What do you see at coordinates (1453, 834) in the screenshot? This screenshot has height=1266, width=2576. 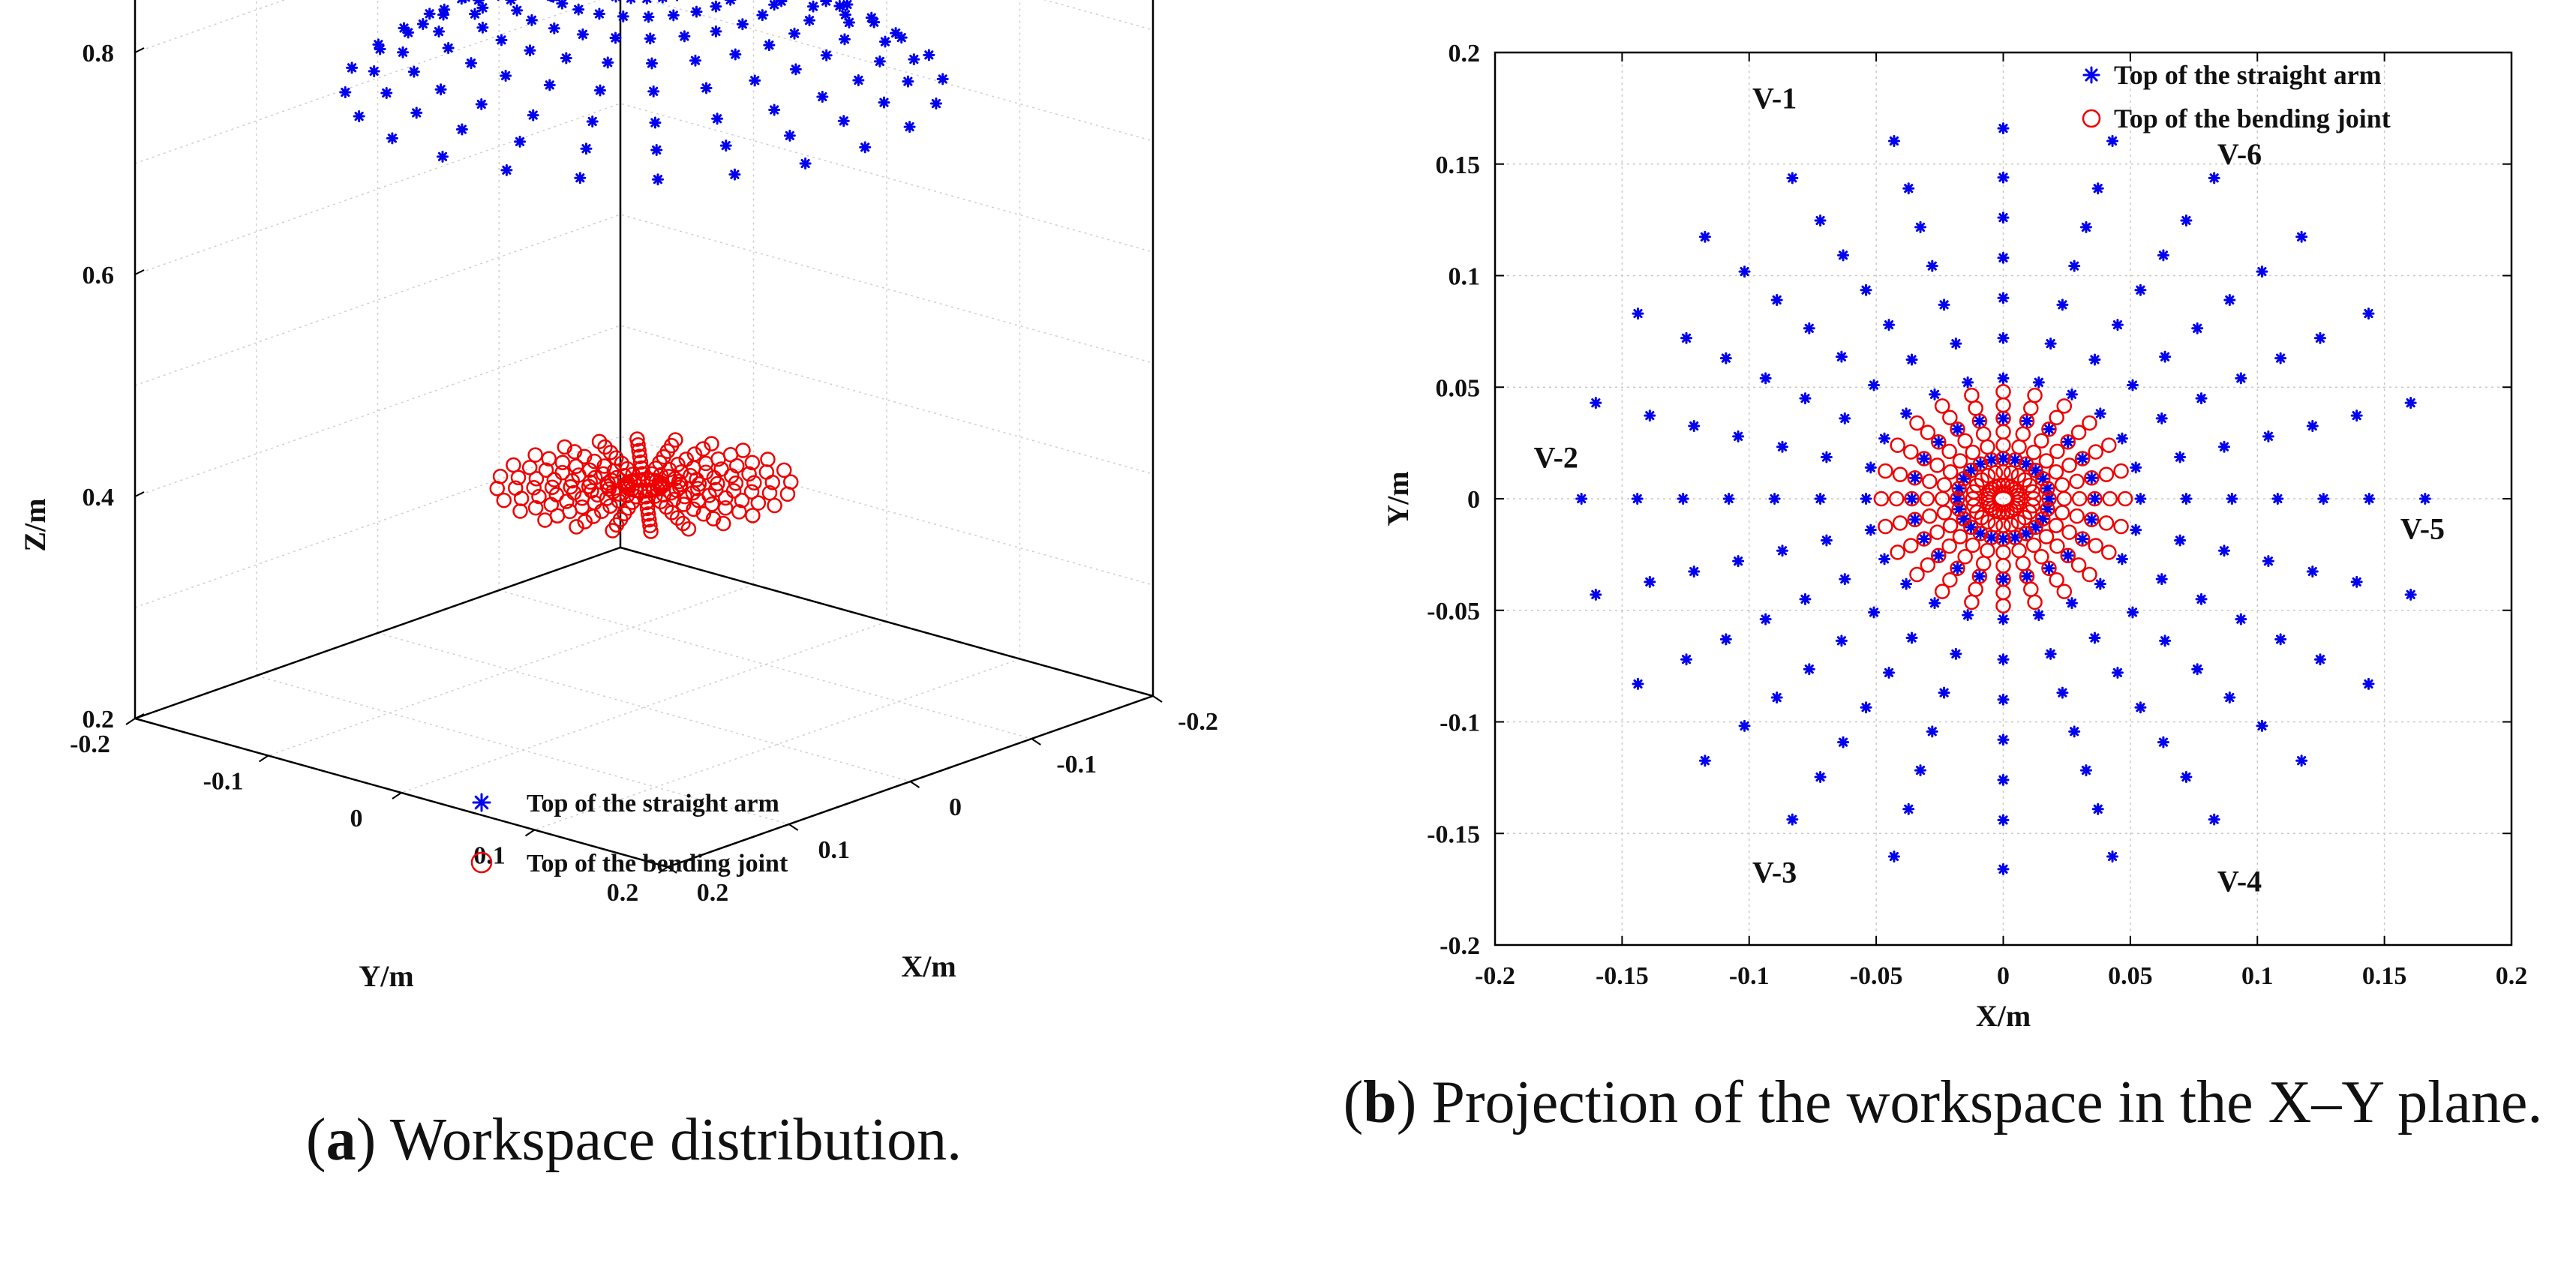 I see `b-y-tick-label: -0.15` at bounding box center [1453, 834].